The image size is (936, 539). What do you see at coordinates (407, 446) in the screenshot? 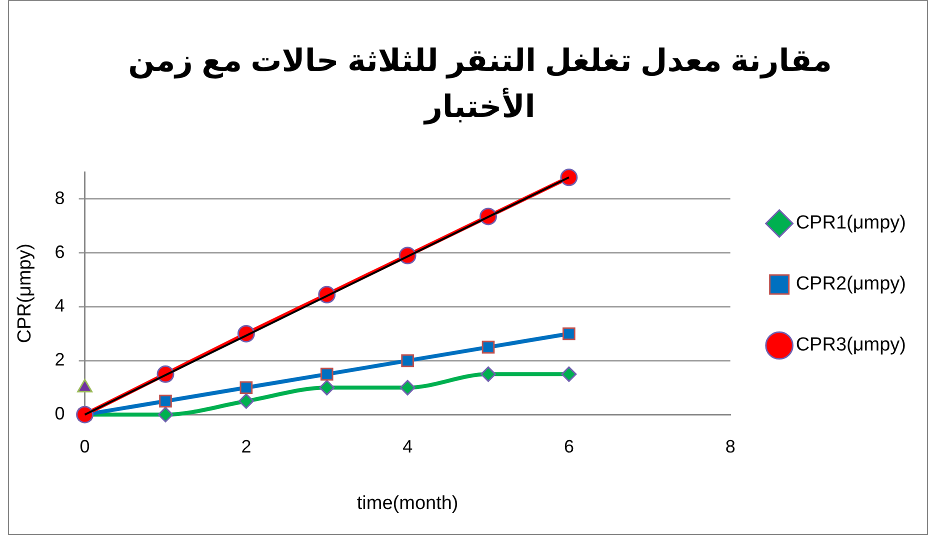
I see `x-tick-label: 4` at bounding box center [407, 446].